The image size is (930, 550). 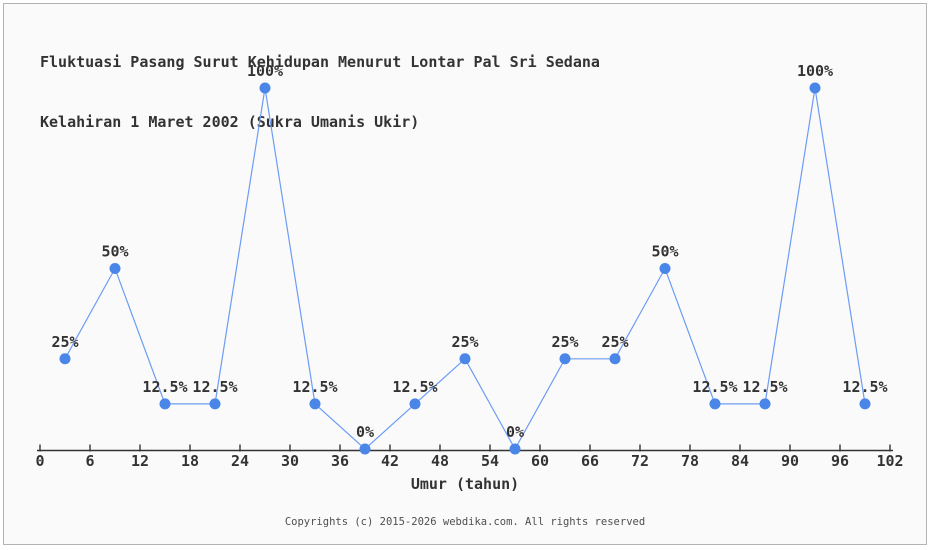 What do you see at coordinates (290, 461) in the screenshot?
I see `x-tick-label: 30` at bounding box center [290, 461].